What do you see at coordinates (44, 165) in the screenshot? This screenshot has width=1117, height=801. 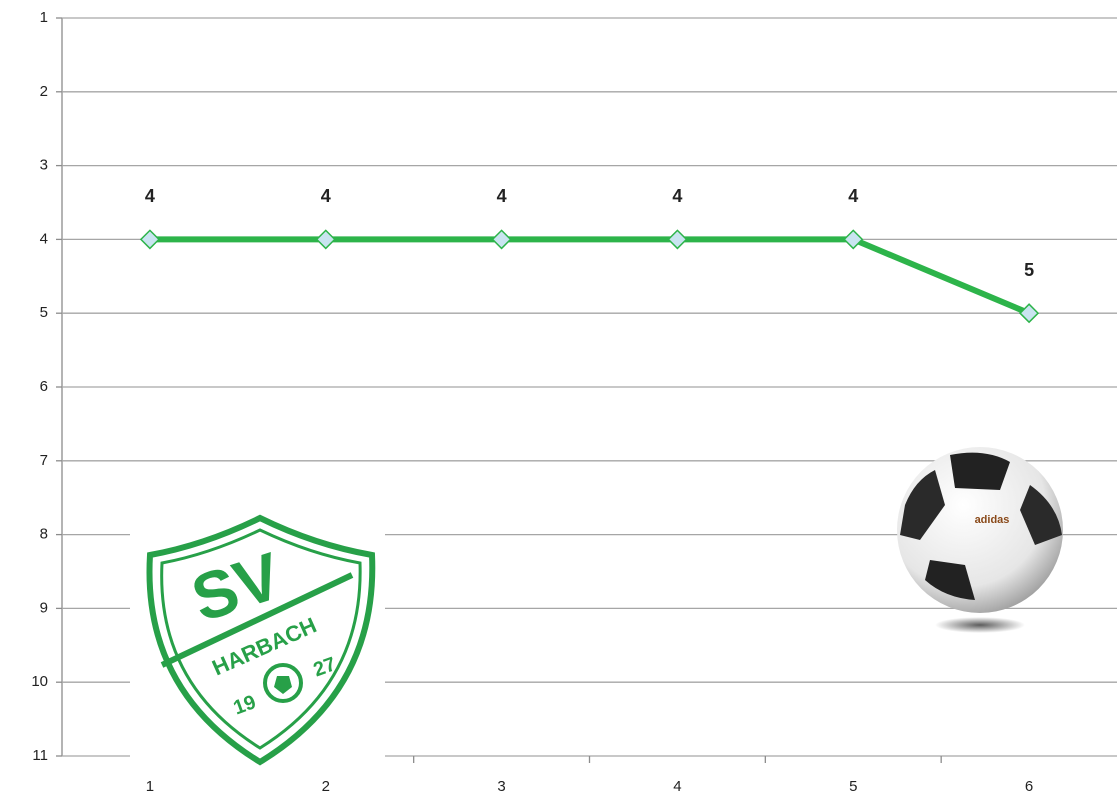 I see `y-tick-label: 3` at bounding box center [44, 165].